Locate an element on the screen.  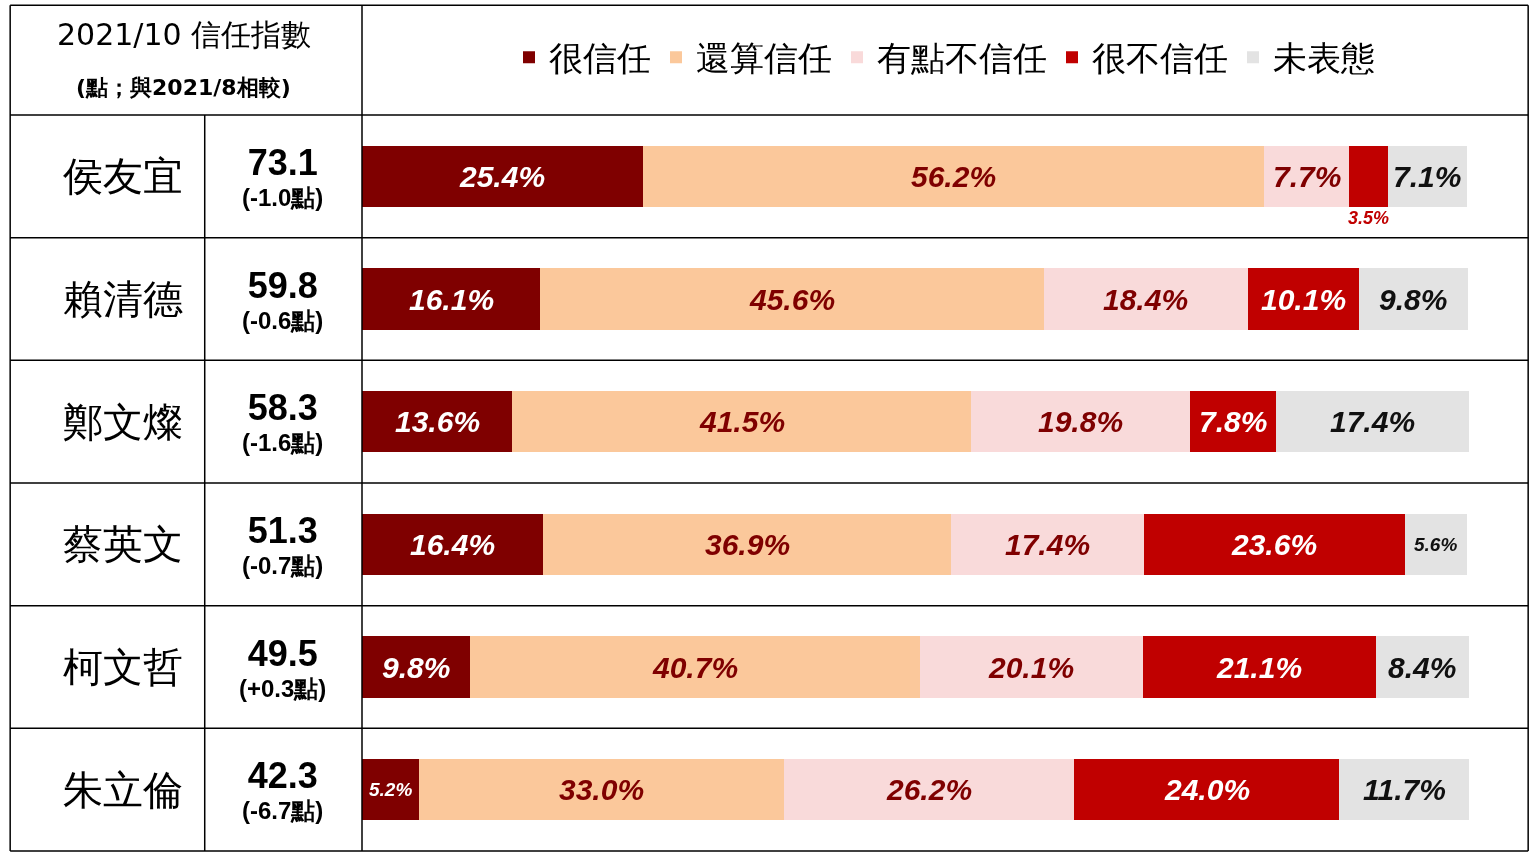
legend-label: 有點不信任 is located at coordinates (962, 58).